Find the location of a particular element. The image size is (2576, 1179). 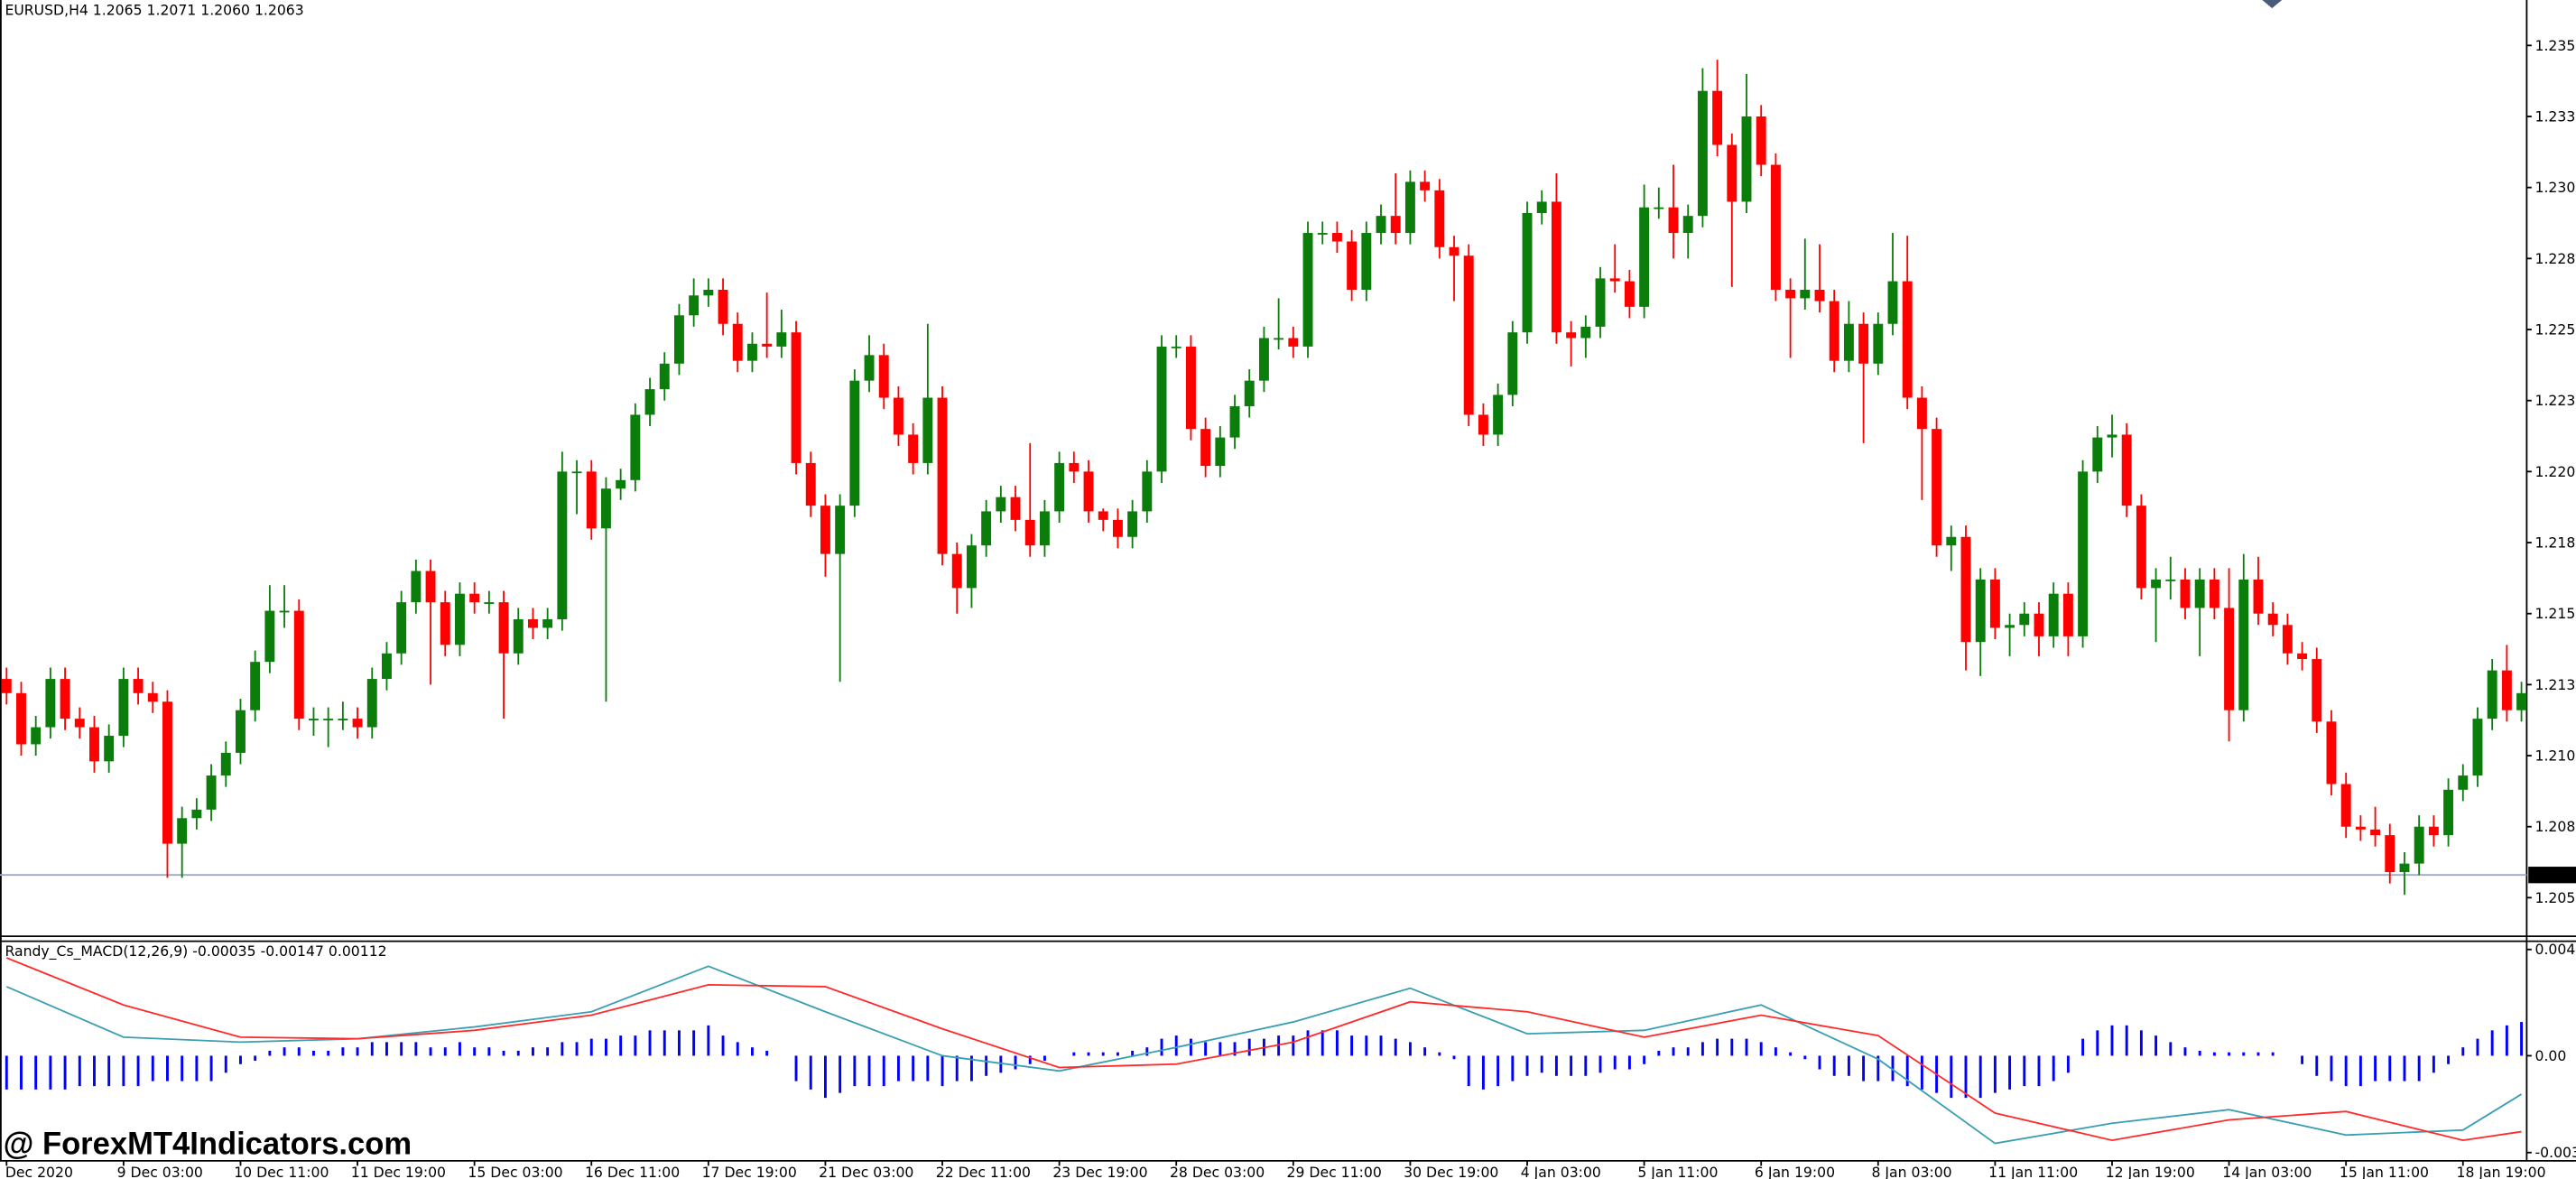

x-tick-label: 11 Dec 19:00 is located at coordinates (398, 1171).